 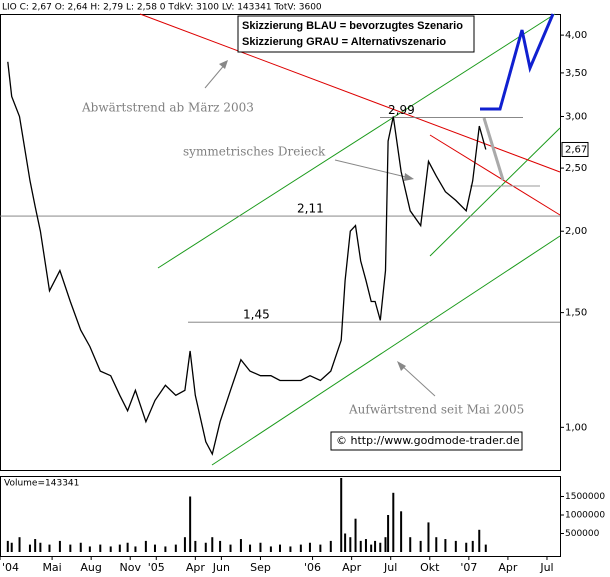 I want to click on y-tick-label: 1000000, so click(x=585, y=516).